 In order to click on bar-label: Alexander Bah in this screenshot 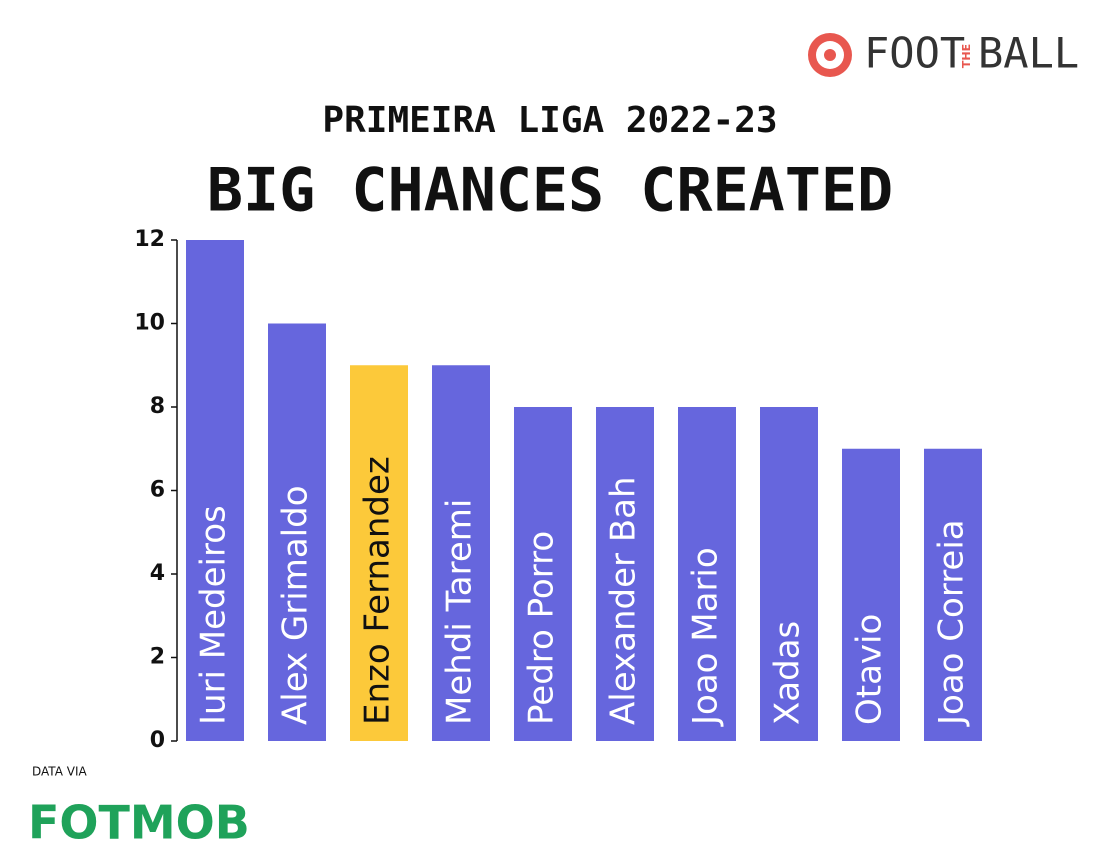, I will do `click(624, 600)`.